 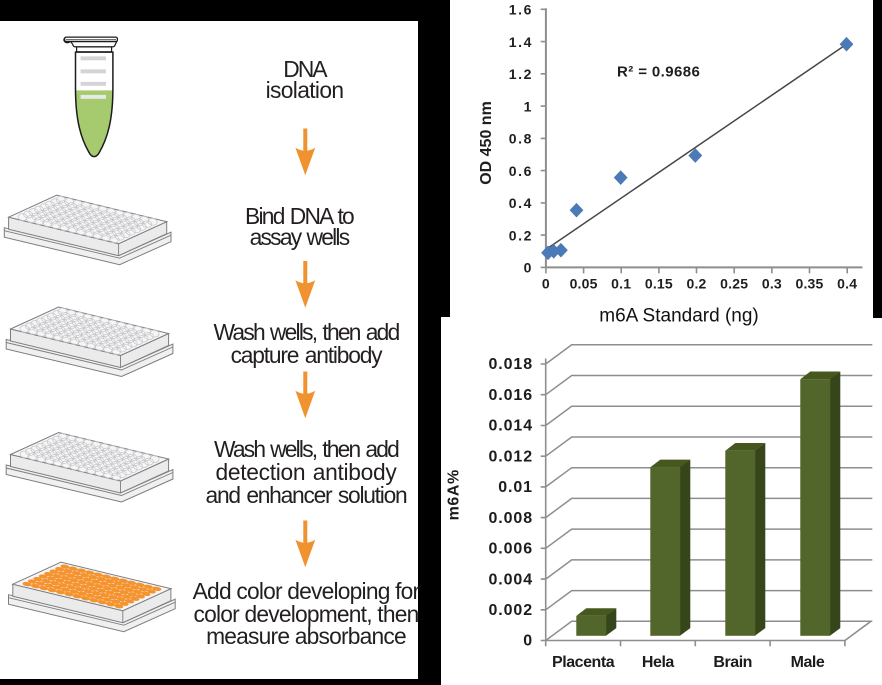 What do you see at coordinates (520, 171) in the screenshot?
I see `svg-text: 0.6` at bounding box center [520, 171].